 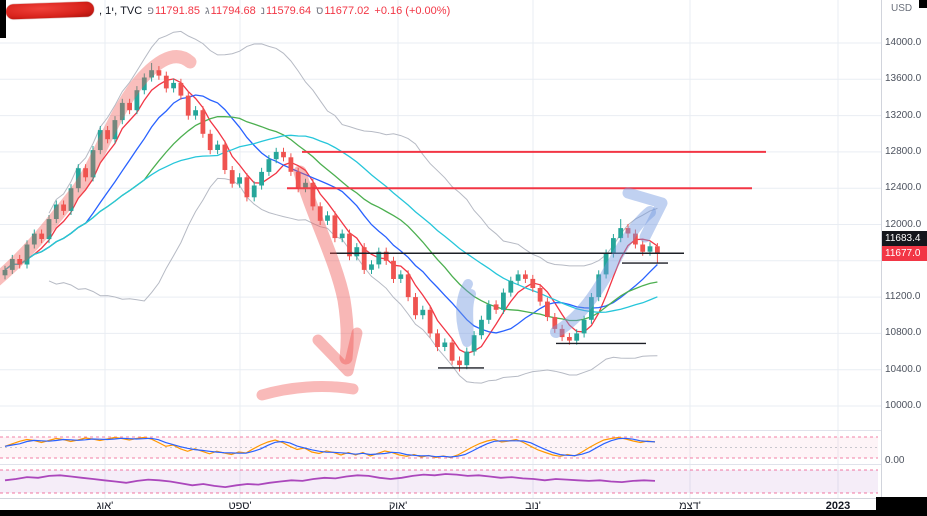 I want to click on price-axis-label: 13200.0, so click(x=903, y=115).